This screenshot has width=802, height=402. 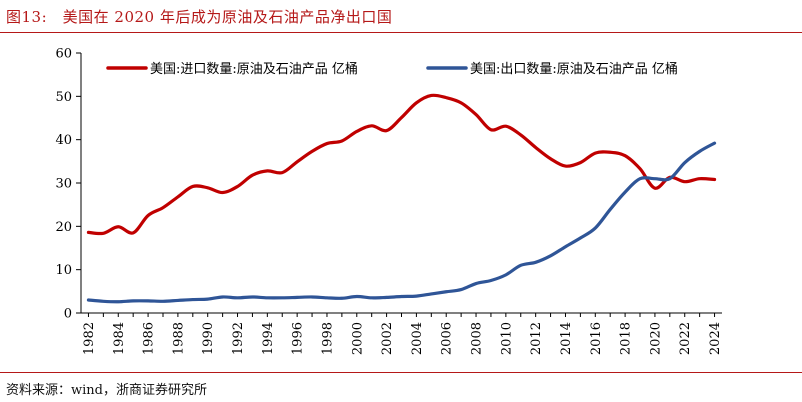 I want to click on y-tick-label: 20, so click(x=63, y=227).